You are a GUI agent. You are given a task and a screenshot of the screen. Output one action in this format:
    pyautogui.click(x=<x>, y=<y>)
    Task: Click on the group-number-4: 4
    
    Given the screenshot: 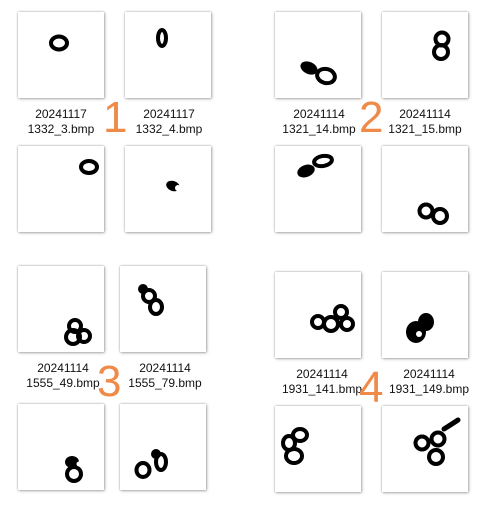 What is the action you would take?
    pyautogui.click(x=371, y=387)
    